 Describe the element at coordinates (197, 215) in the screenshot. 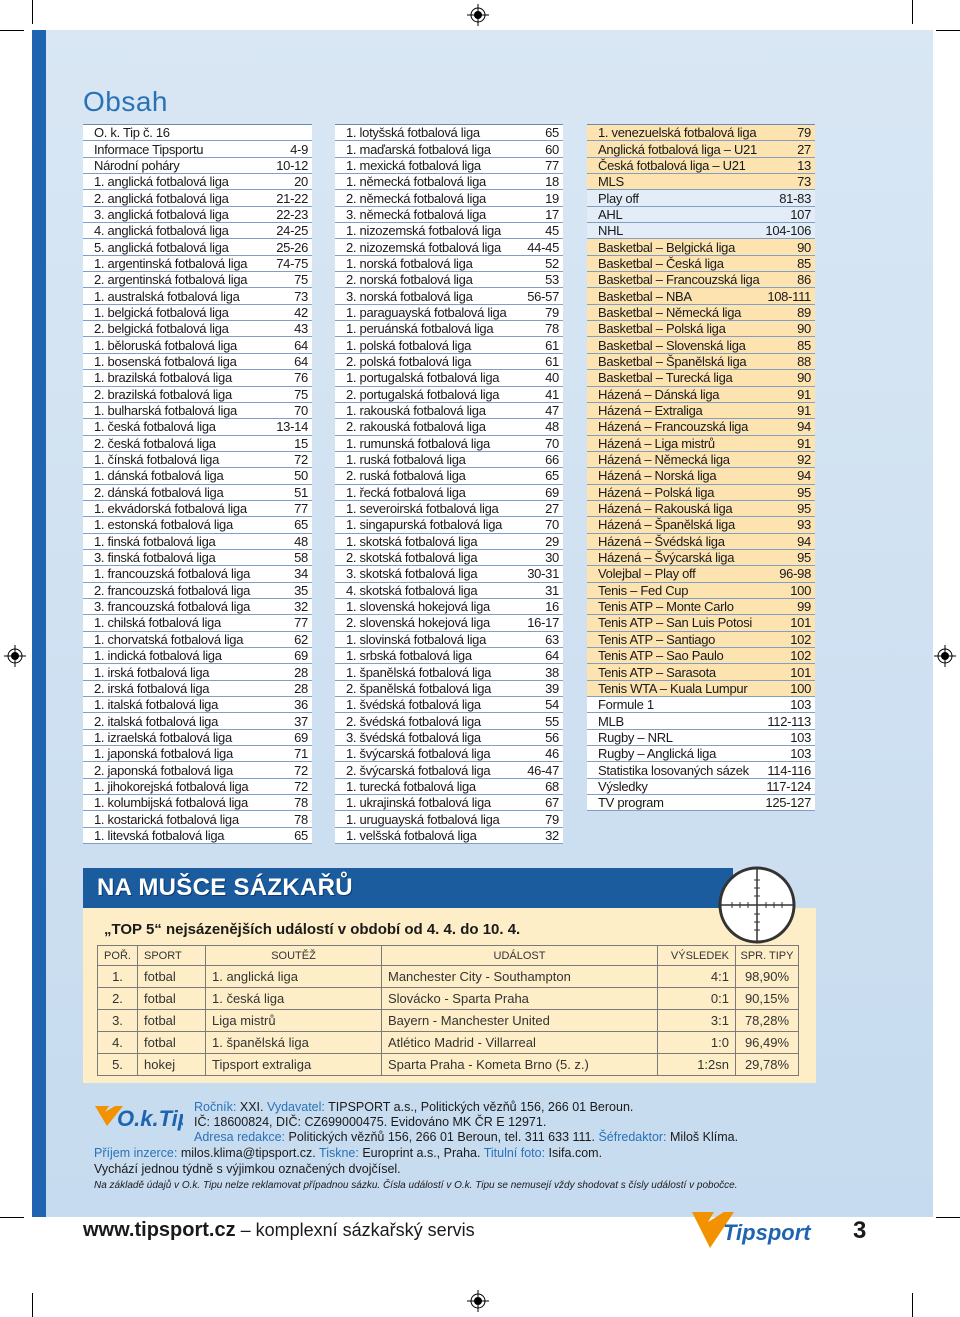

I see `toc-row: 3. anglická fotbalová liga 22-23` at that location.